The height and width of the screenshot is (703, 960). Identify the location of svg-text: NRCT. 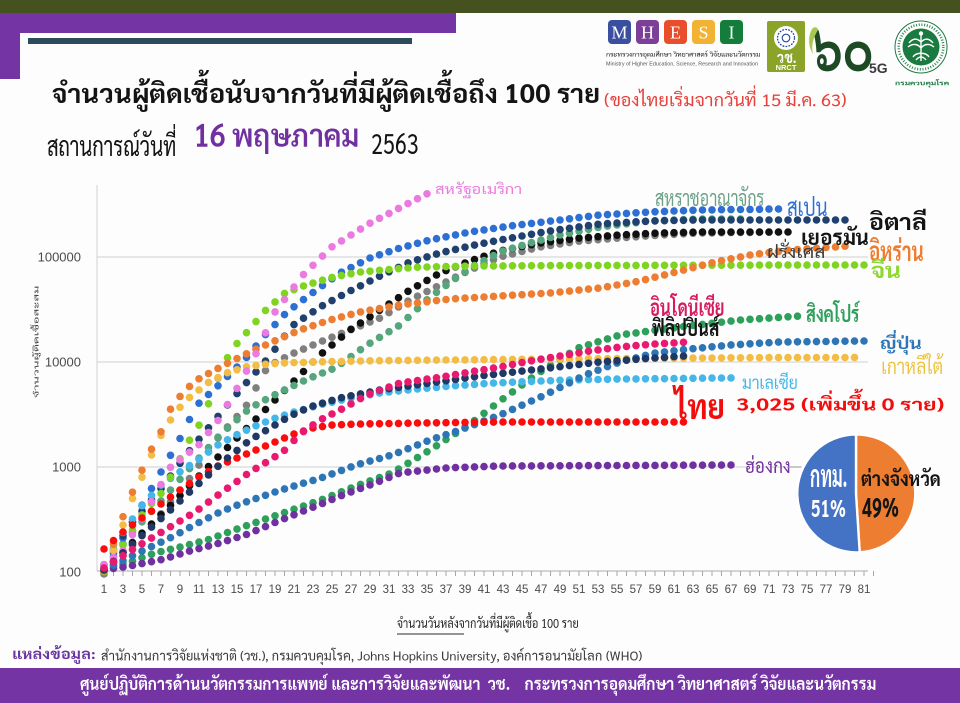
(786, 67).